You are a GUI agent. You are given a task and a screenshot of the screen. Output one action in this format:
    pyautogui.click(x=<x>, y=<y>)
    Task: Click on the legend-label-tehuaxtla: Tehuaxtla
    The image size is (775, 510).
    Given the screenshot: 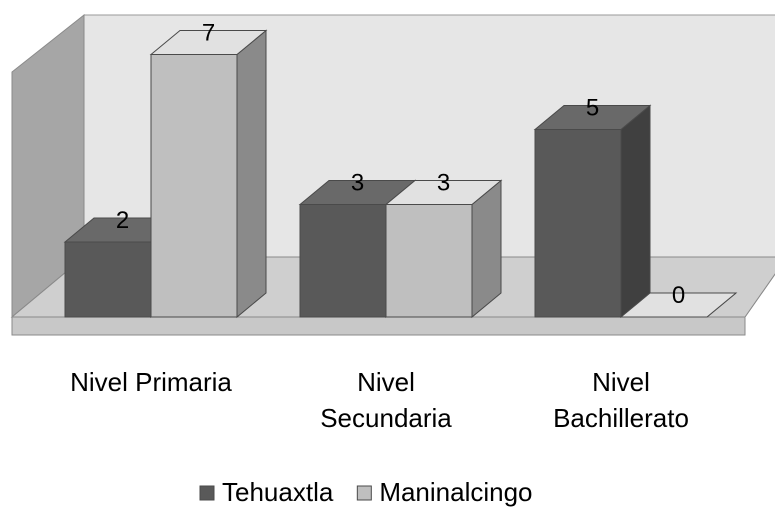 What is the action you would take?
    pyautogui.click(x=278, y=492)
    